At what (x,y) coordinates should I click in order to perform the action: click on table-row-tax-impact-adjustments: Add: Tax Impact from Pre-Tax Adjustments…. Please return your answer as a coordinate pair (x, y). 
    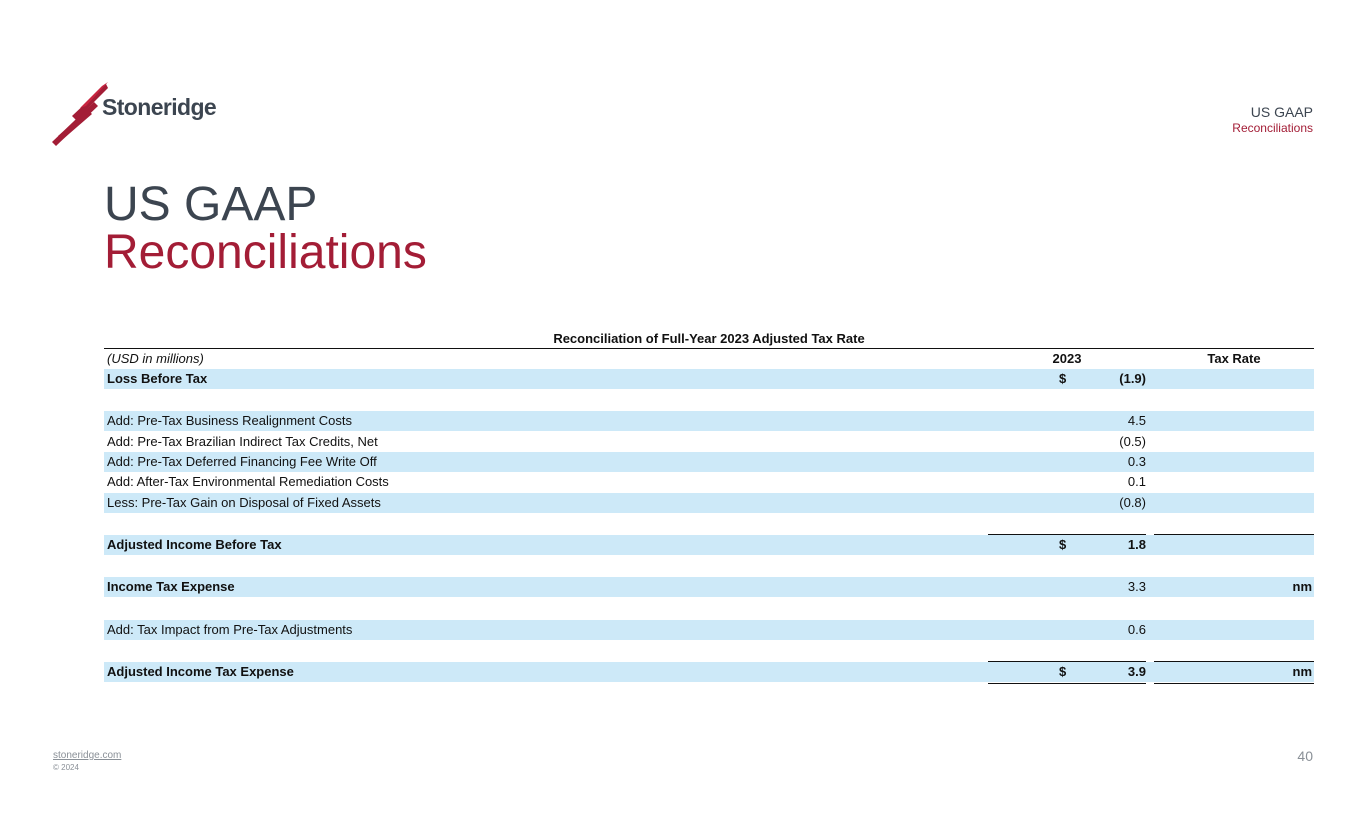
    Looking at the image, I should click on (709, 629).